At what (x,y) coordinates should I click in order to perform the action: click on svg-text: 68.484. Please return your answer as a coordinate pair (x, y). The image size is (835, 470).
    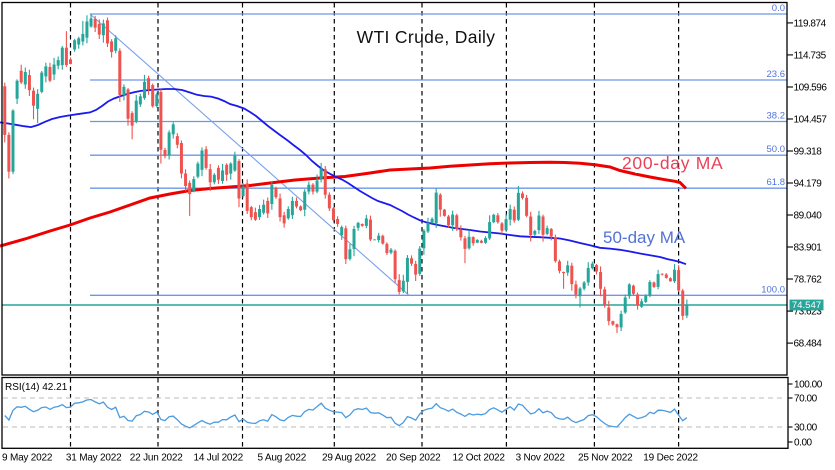
    Looking at the image, I should click on (808, 344).